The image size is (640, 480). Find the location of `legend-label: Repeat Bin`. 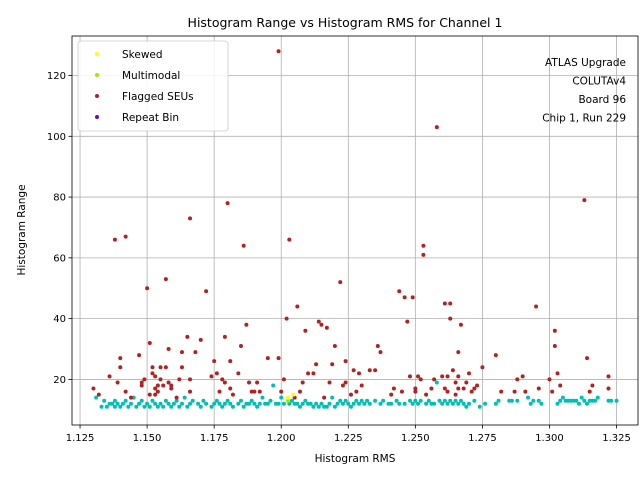

legend-label: Repeat Bin is located at coordinates (150, 118).